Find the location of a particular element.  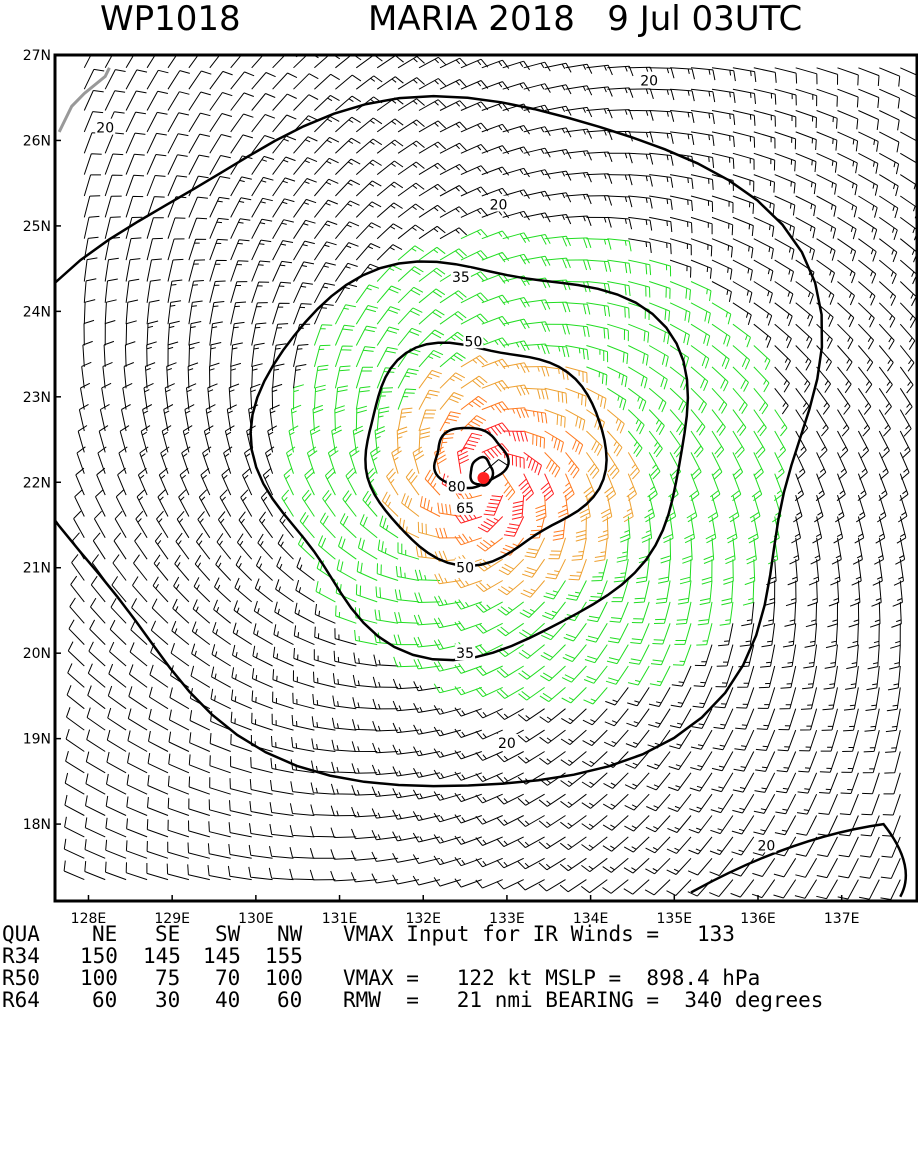

contour-label: 35 is located at coordinates (461, 278).